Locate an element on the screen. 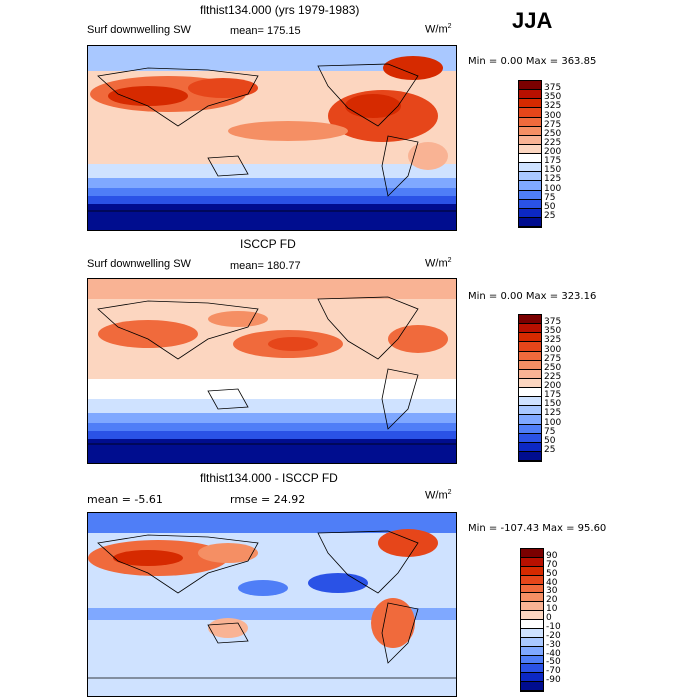 This screenshot has width=700, height=700. colorbar-tick-label: -10 is located at coordinates (553, 626).